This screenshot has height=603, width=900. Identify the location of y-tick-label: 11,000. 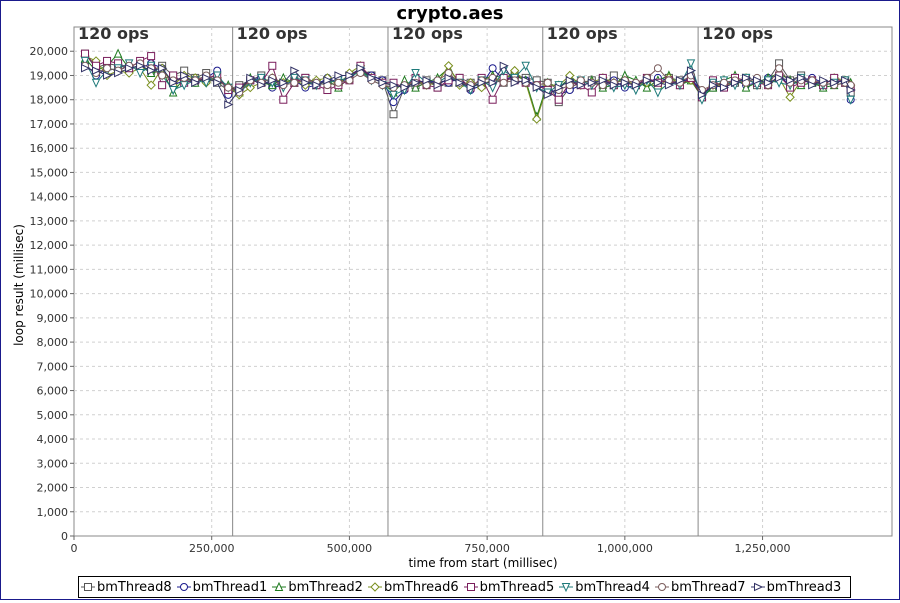
(49, 269).